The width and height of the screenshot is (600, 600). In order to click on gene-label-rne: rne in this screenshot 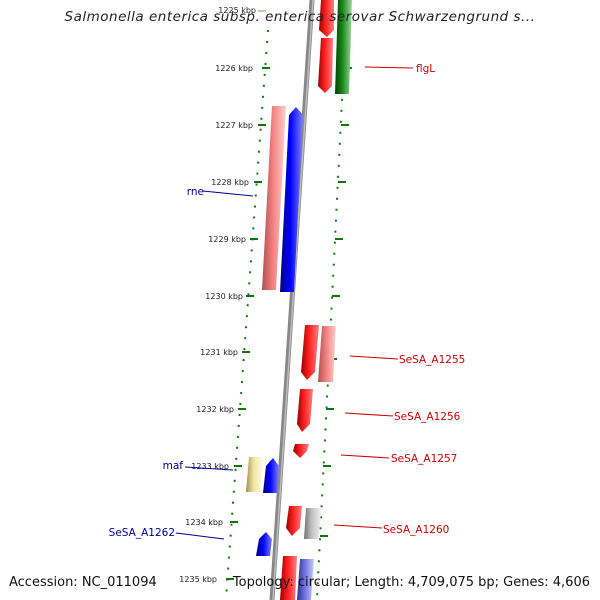, I will do `click(195, 192)`.